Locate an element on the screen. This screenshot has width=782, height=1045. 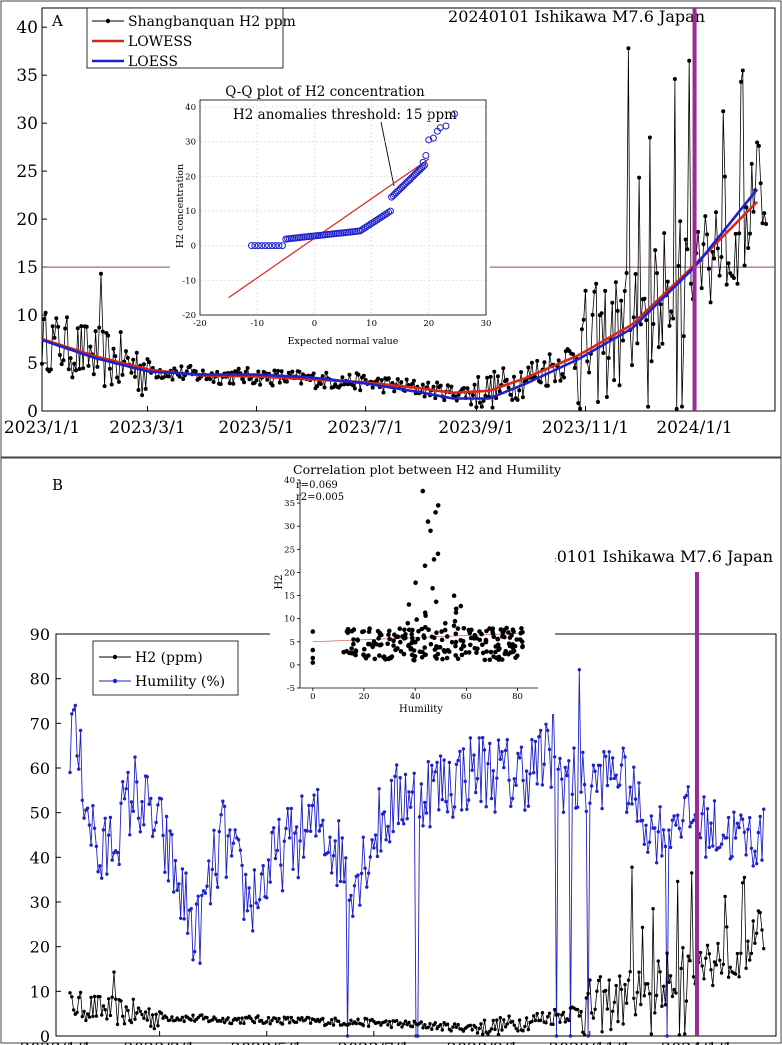
corr-xtick-label: 80 is located at coordinates (517, 697).